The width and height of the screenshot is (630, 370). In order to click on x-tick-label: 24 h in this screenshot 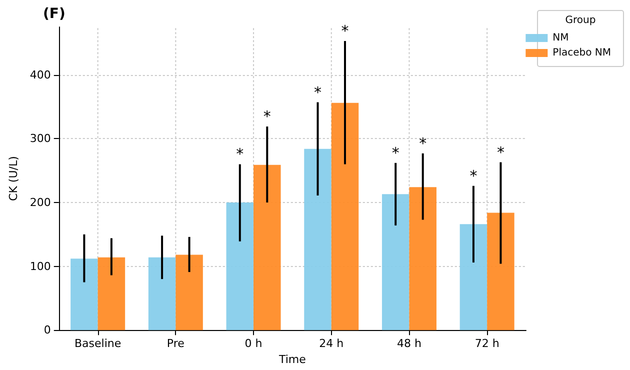, I will do `click(331, 343)`.